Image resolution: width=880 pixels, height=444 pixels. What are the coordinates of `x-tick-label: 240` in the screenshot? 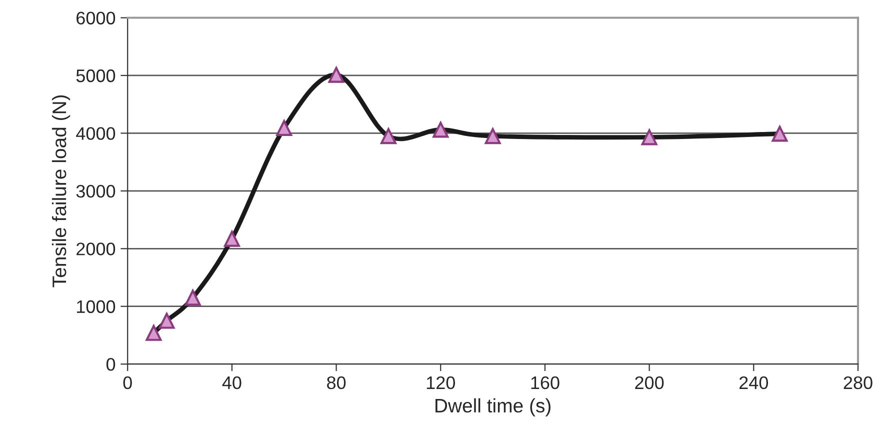 It's located at (754, 383).